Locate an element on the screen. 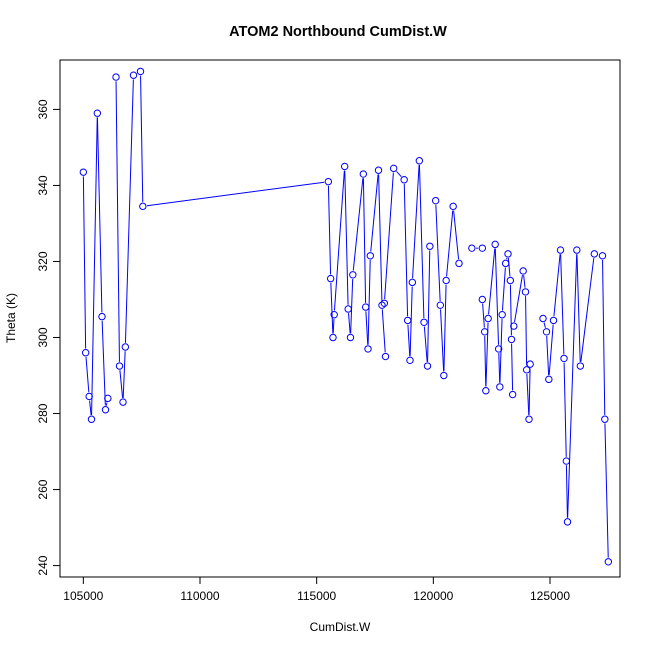 The width and height of the screenshot is (650, 655). y-tick-label: 340 is located at coordinates (43, 185).